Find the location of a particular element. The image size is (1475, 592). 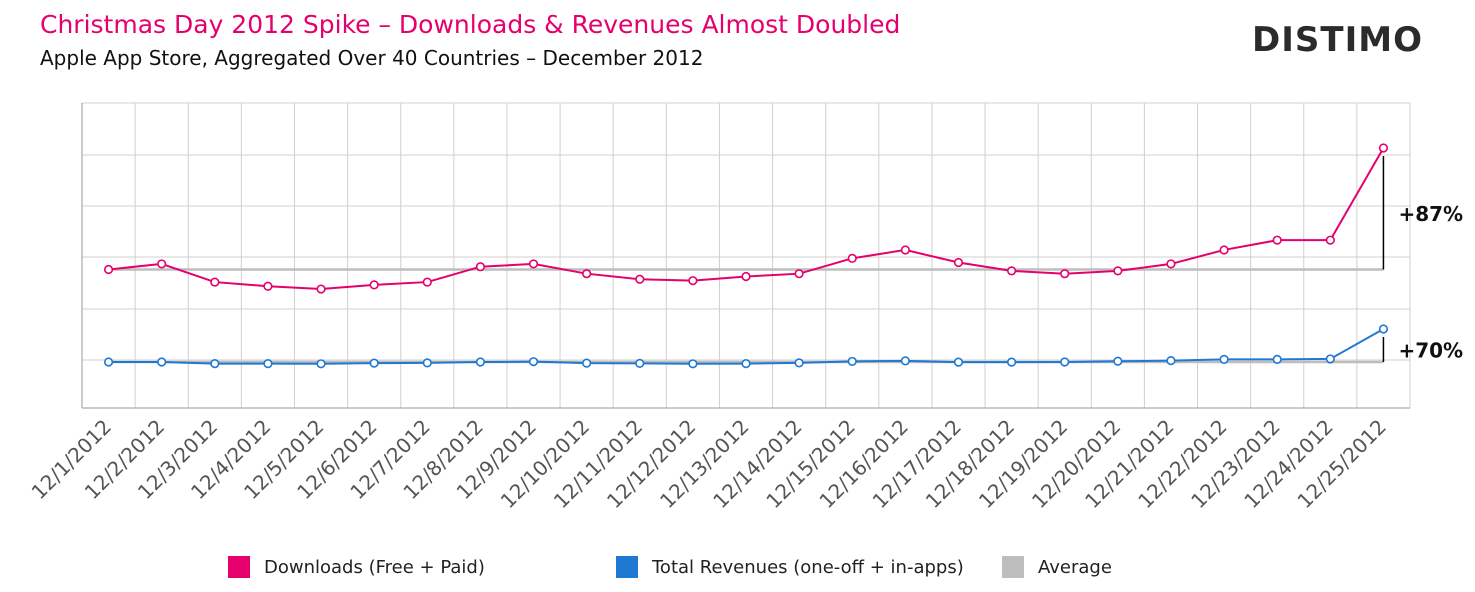

series-line-revenues is located at coordinates (746, 346).